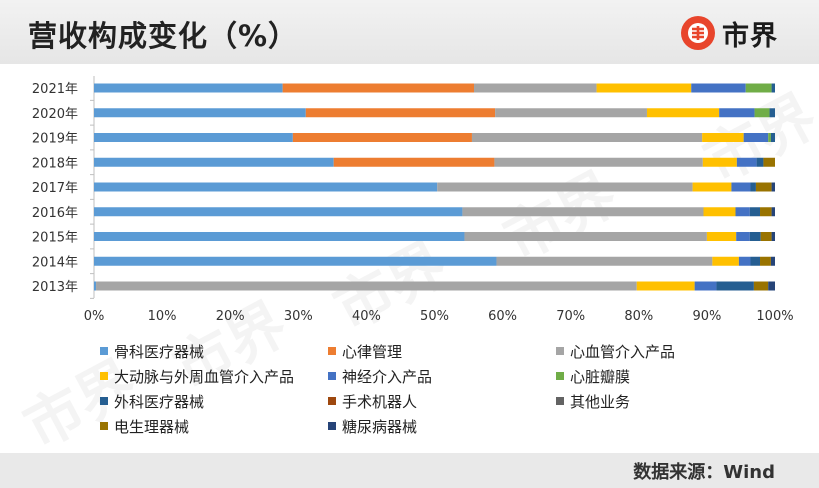 This screenshot has height=488, width=819. What do you see at coordinates (600, 376) in the screenshot?
I see `legend-label: 心脏瓣膜` at bounding box center [600, 376].